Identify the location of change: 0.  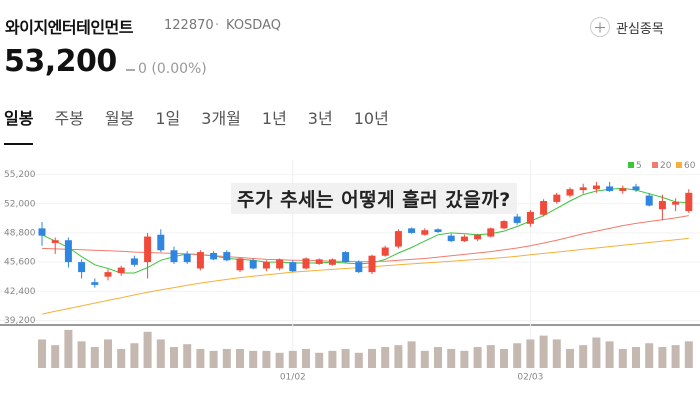
(142, 69).